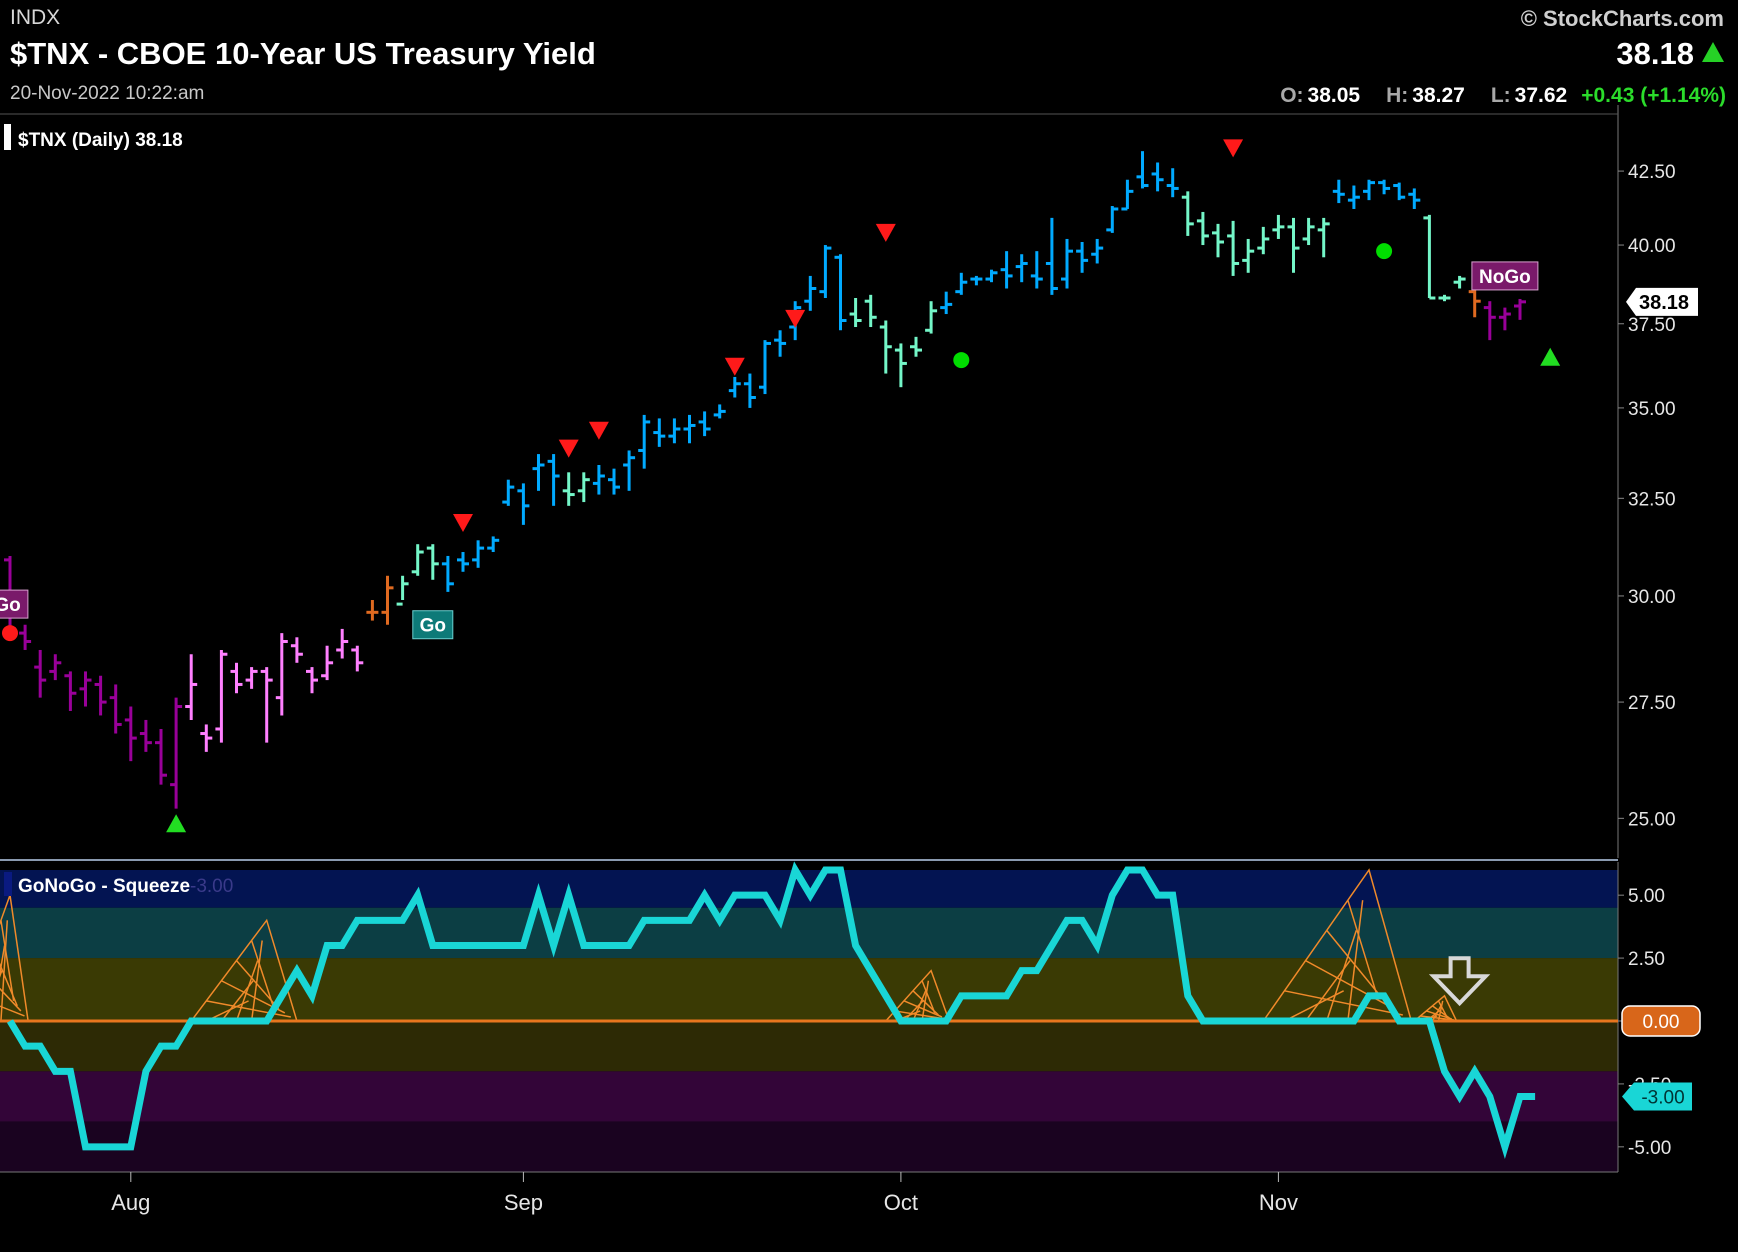  What do you see at coordinates (1292, 95) in the screenshot?
I see `open-label: O:` at bounding box center [1292, 95].